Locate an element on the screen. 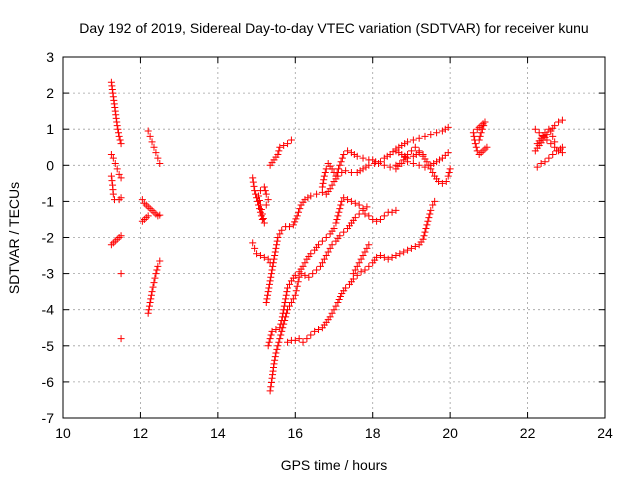  y-tick-label: 2 is located at coordinates (50, 93).